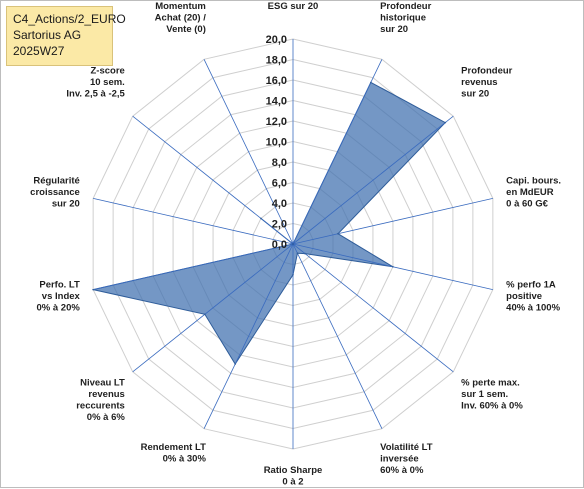 This screenshot has width=584, height=489. Describe the element at coordinates (276, 102) in the screenshot. I see `tick-label: 14,0` at that location.